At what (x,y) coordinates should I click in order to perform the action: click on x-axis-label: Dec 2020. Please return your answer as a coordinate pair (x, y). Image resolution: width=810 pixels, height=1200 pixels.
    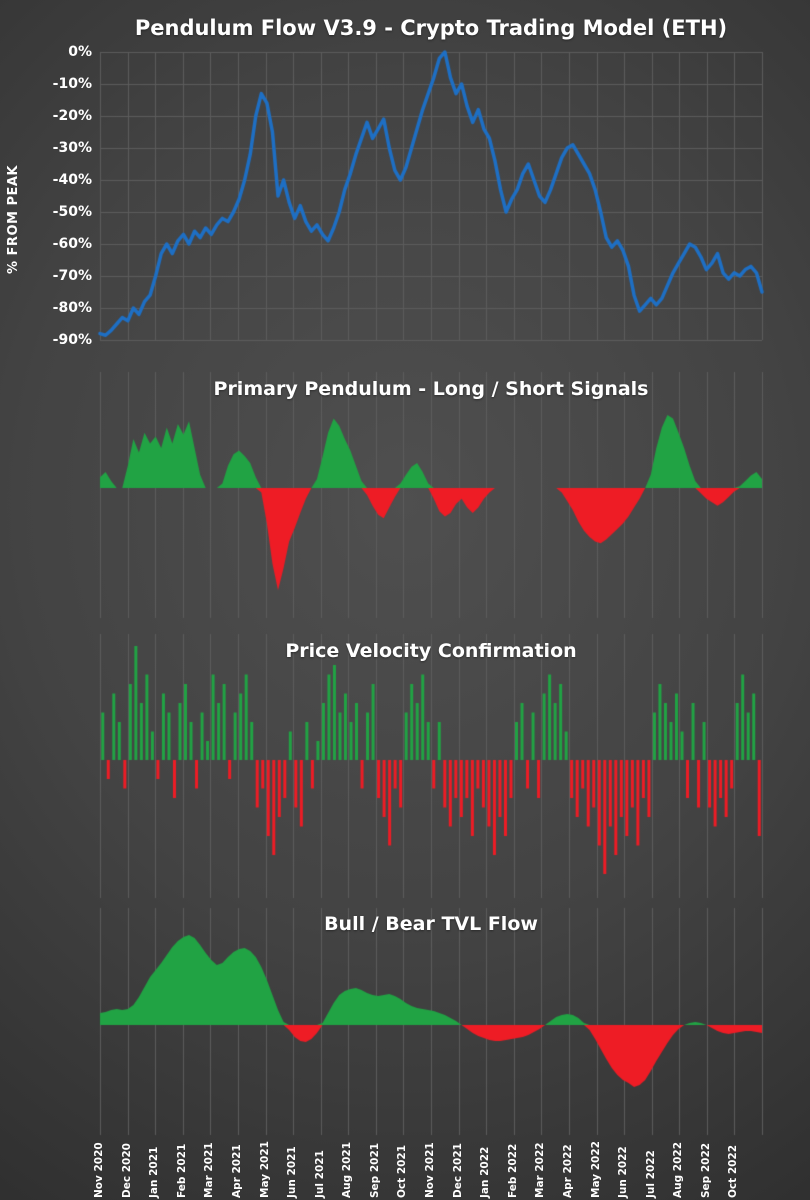
    Looking at the image, I should click on (126, 1170).